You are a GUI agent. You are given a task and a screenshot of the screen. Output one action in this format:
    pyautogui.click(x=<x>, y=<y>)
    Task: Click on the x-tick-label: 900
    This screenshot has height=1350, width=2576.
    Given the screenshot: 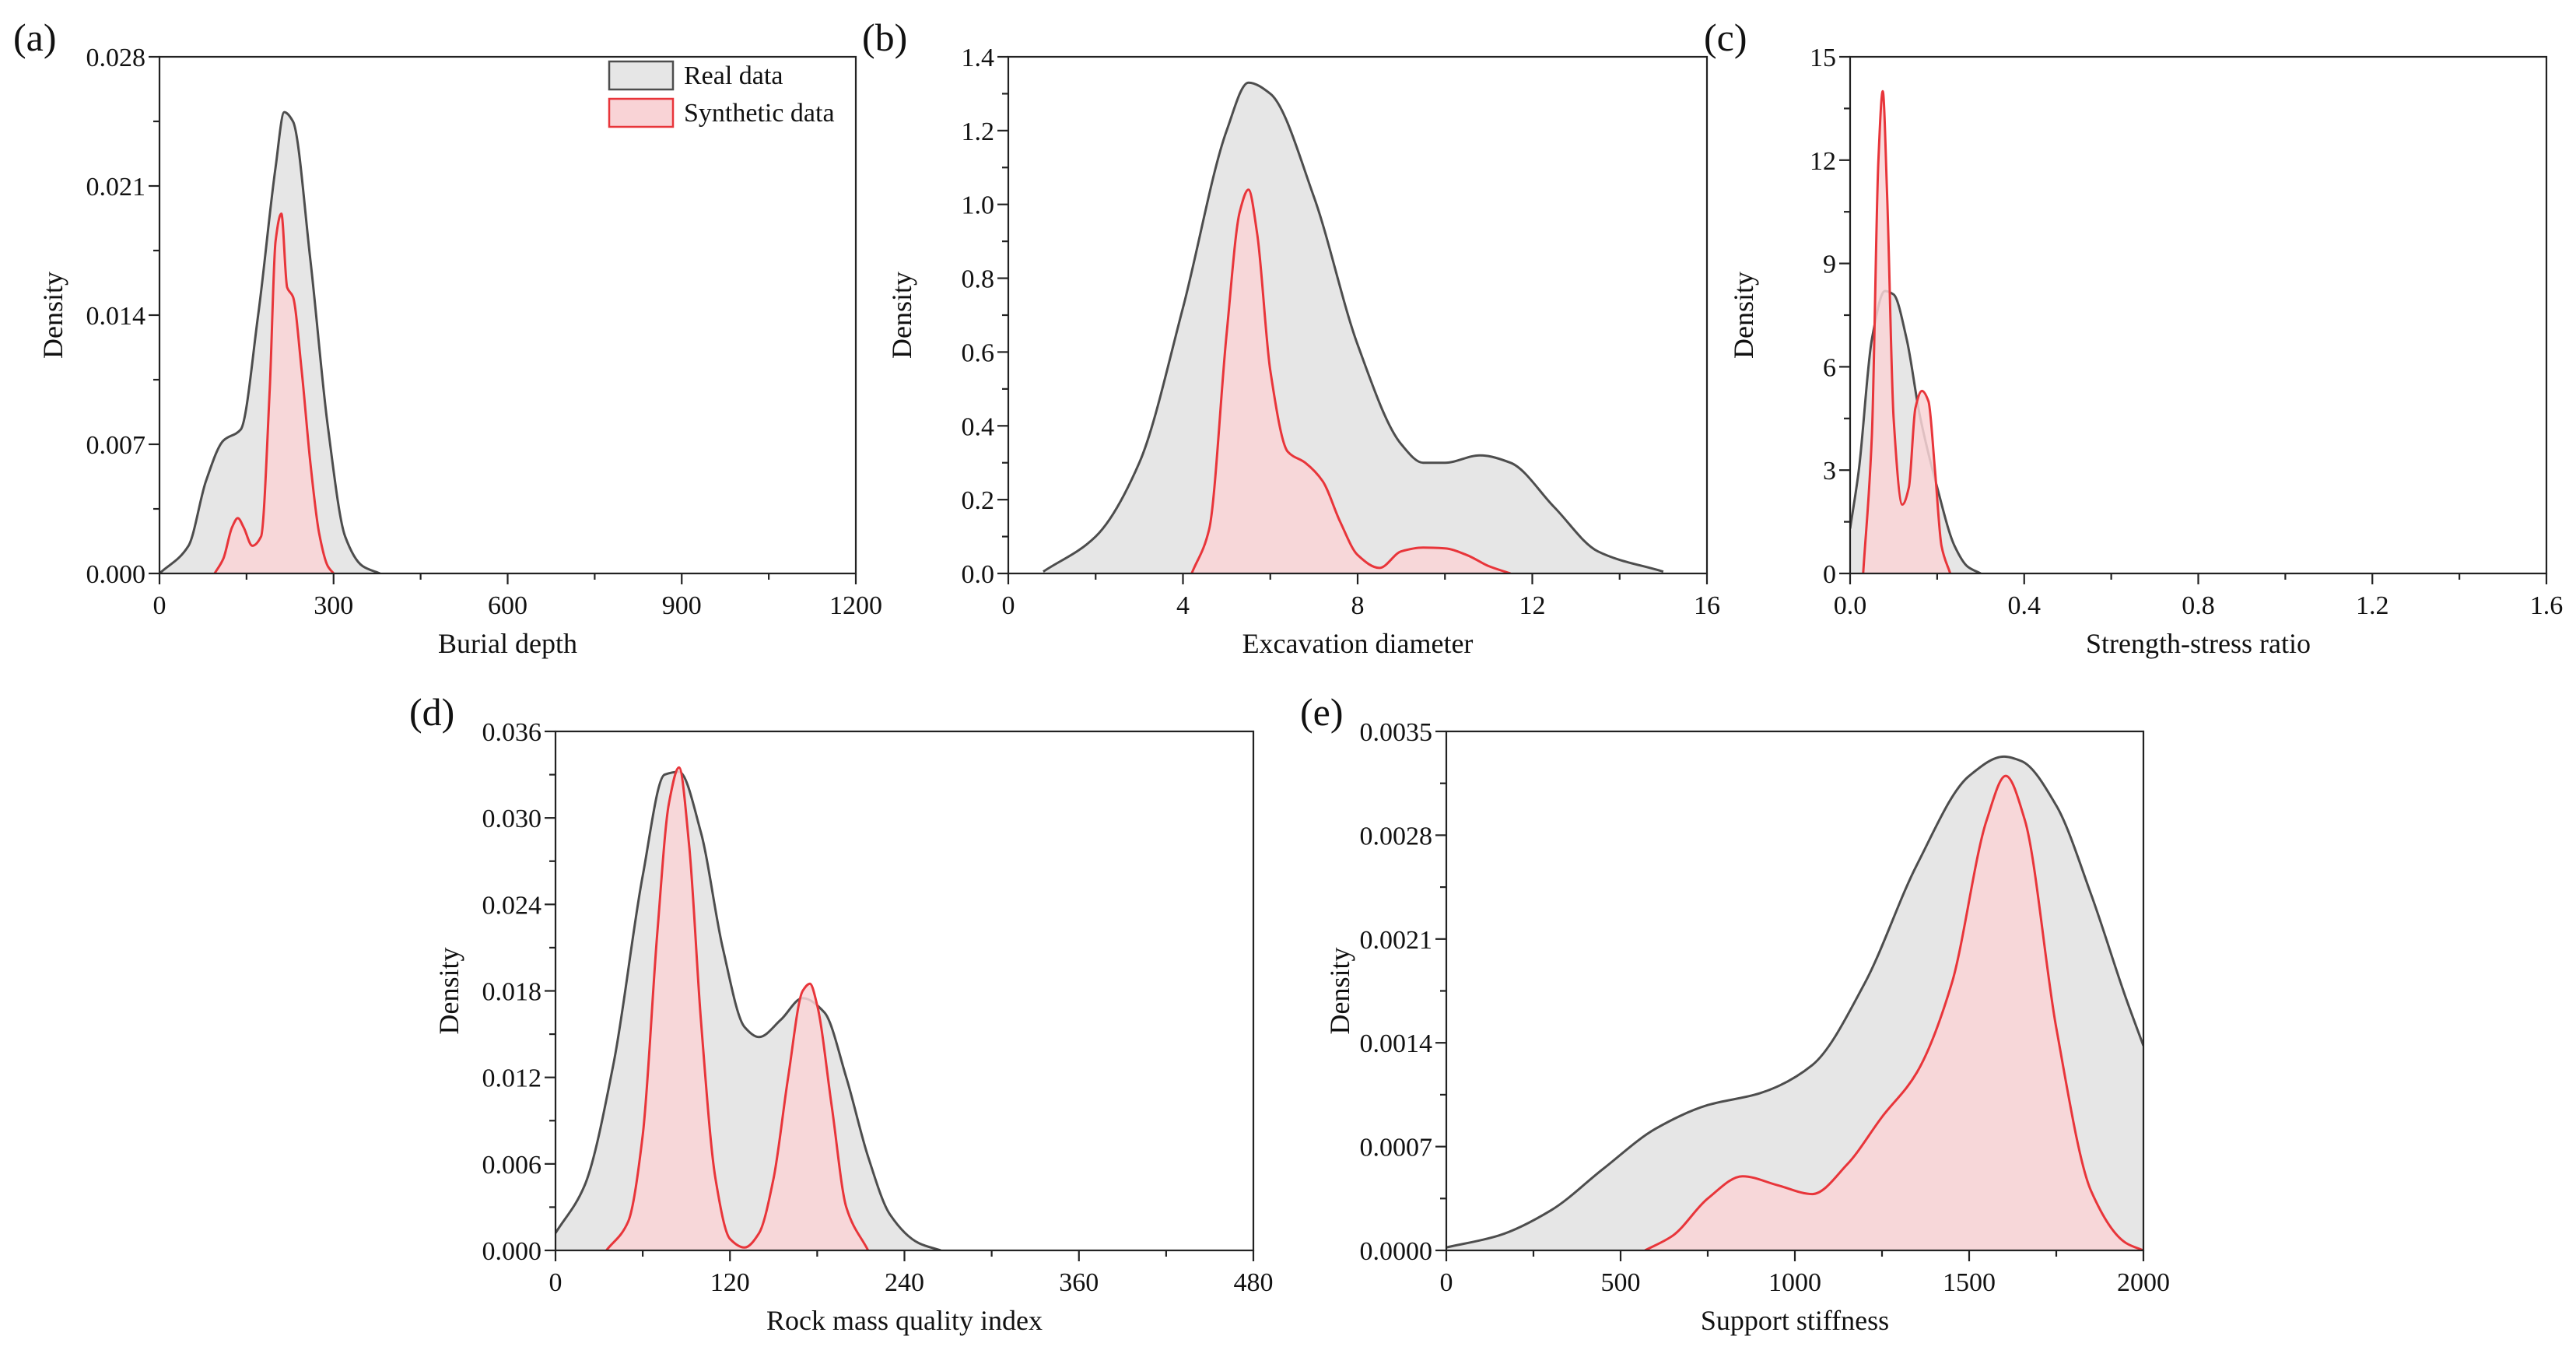 What is the action you would take?
    pyautogui.click(x=682, y=605)
    